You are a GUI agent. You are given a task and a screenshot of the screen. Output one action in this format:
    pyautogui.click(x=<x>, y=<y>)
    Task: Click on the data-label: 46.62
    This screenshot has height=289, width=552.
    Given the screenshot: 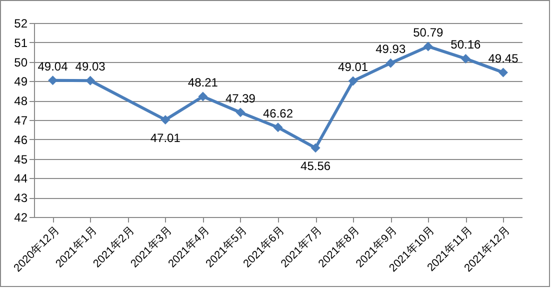 What is the action you would take?
    pyautogui.click(x=278, y=113)
    